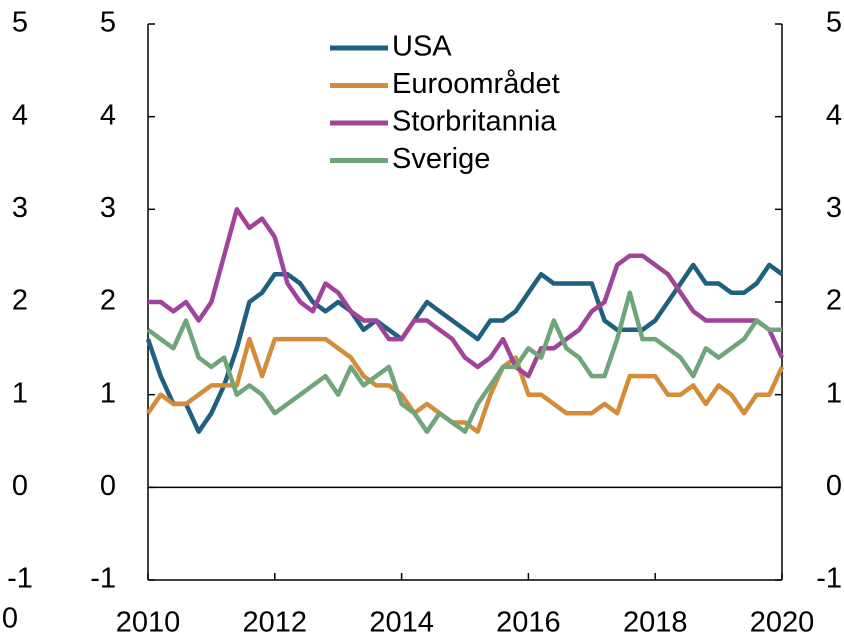 This screenshot has width=844, height=641. Describe the element at coordinates (108, 23) in the screenshot. I see `y-tick-label: 5` at that location.